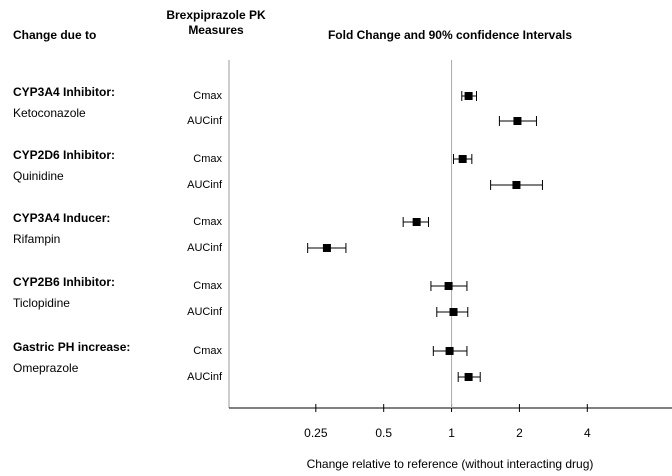 This screenshot has height=476, width=672. What do you see at coordinates (64, 92) in the screenshot?
I see `group-label: CYP3A4 Inhibitor:` at bounding box center [64, 92].